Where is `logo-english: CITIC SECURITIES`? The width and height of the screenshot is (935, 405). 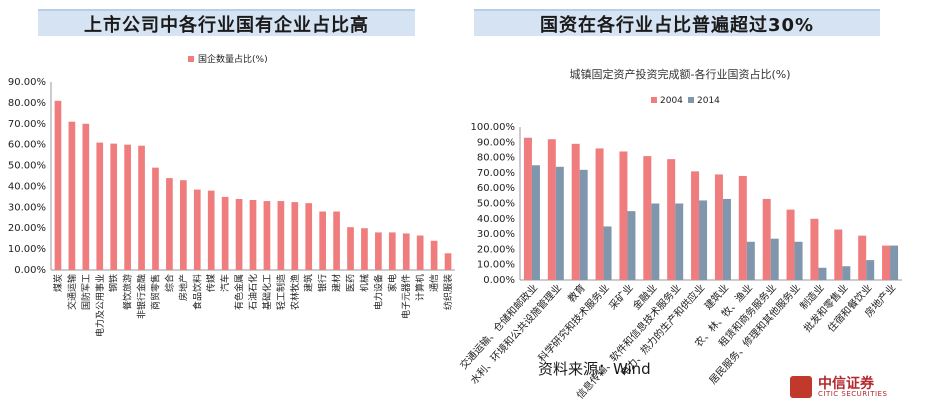
logo-english: CITIC SECURITIES is located at coordinates (853, 393).